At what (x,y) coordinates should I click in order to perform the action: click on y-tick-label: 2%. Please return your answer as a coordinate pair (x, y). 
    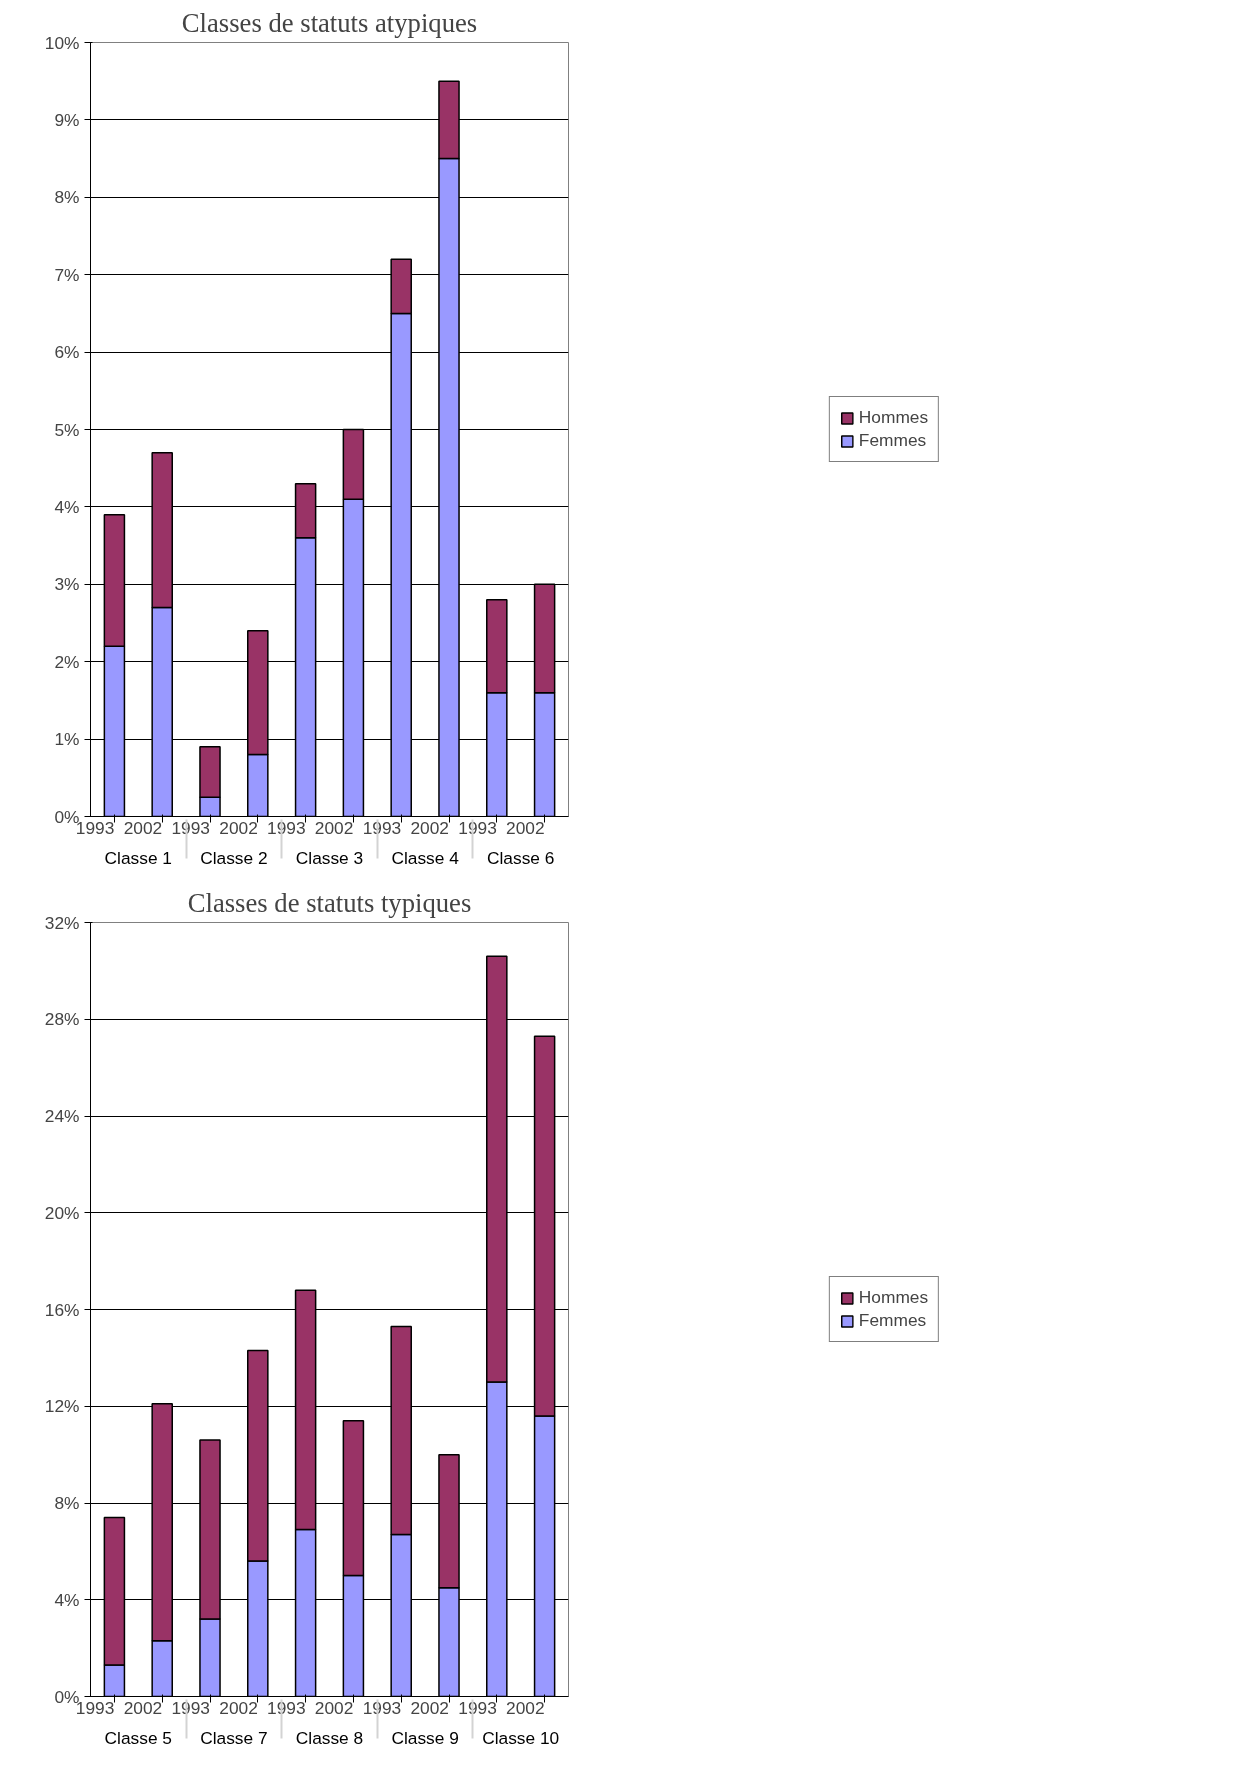
    Looking at the image, I should click on (67, 661).